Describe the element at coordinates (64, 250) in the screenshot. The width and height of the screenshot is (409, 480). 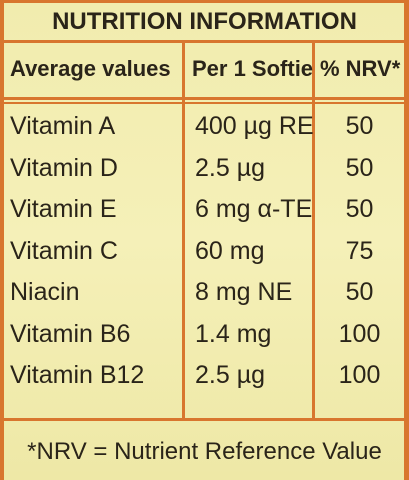
I see `table-cell: Vitamin C` at that location.